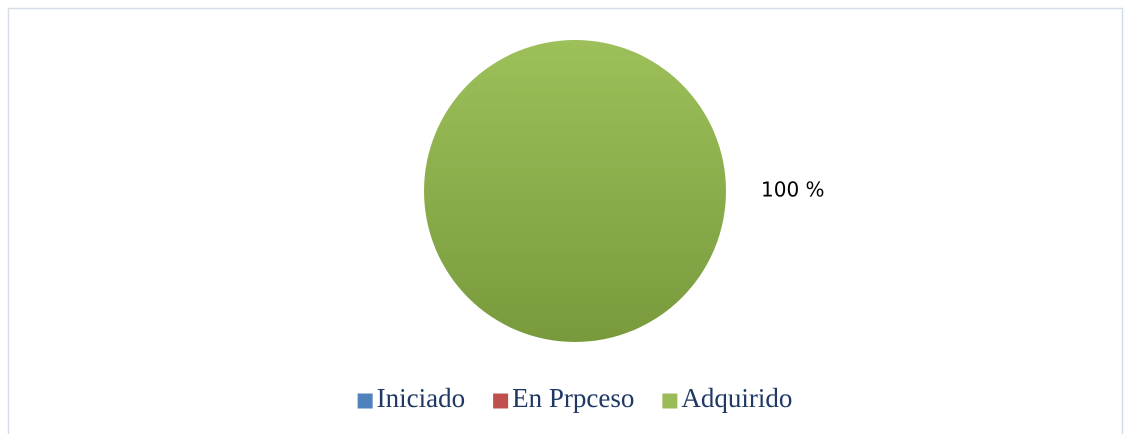 This screenshot has height=434, width=1131. Describe the element at coordinates (736, 398) in the screenshot. I see `legend-label: Adquirido` at that location.